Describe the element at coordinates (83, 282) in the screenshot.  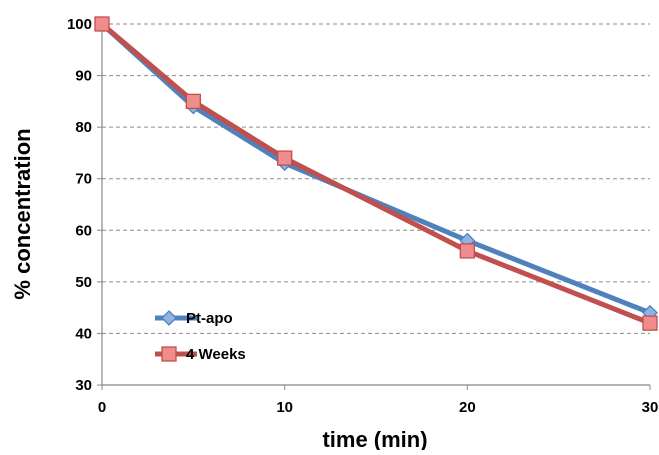
I see `y-tick-label: 50` at that location.